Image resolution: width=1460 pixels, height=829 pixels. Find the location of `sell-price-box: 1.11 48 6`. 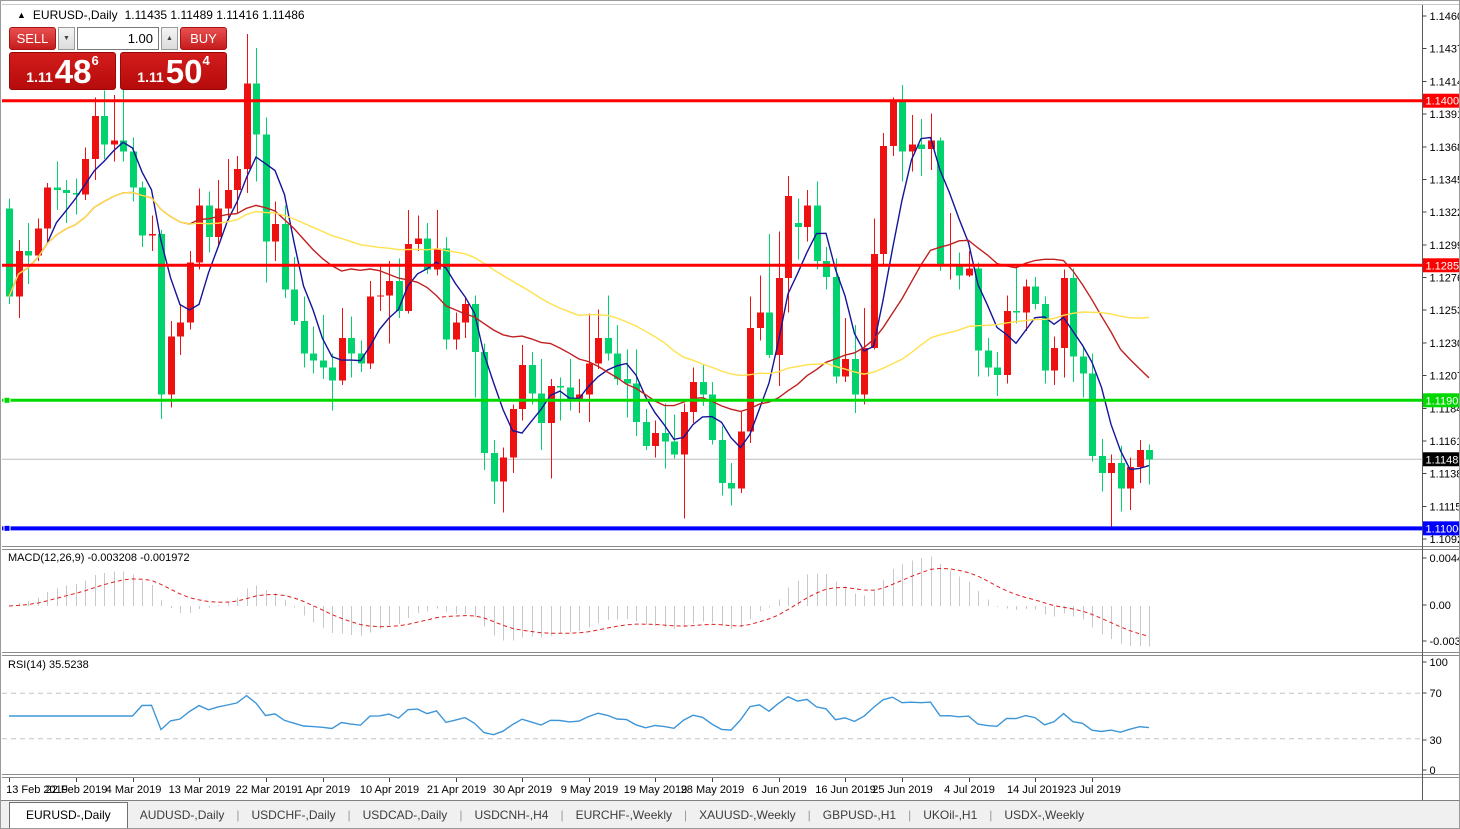

sell-price-box: 1.11 48 6 is located at coordinates (62, 71).